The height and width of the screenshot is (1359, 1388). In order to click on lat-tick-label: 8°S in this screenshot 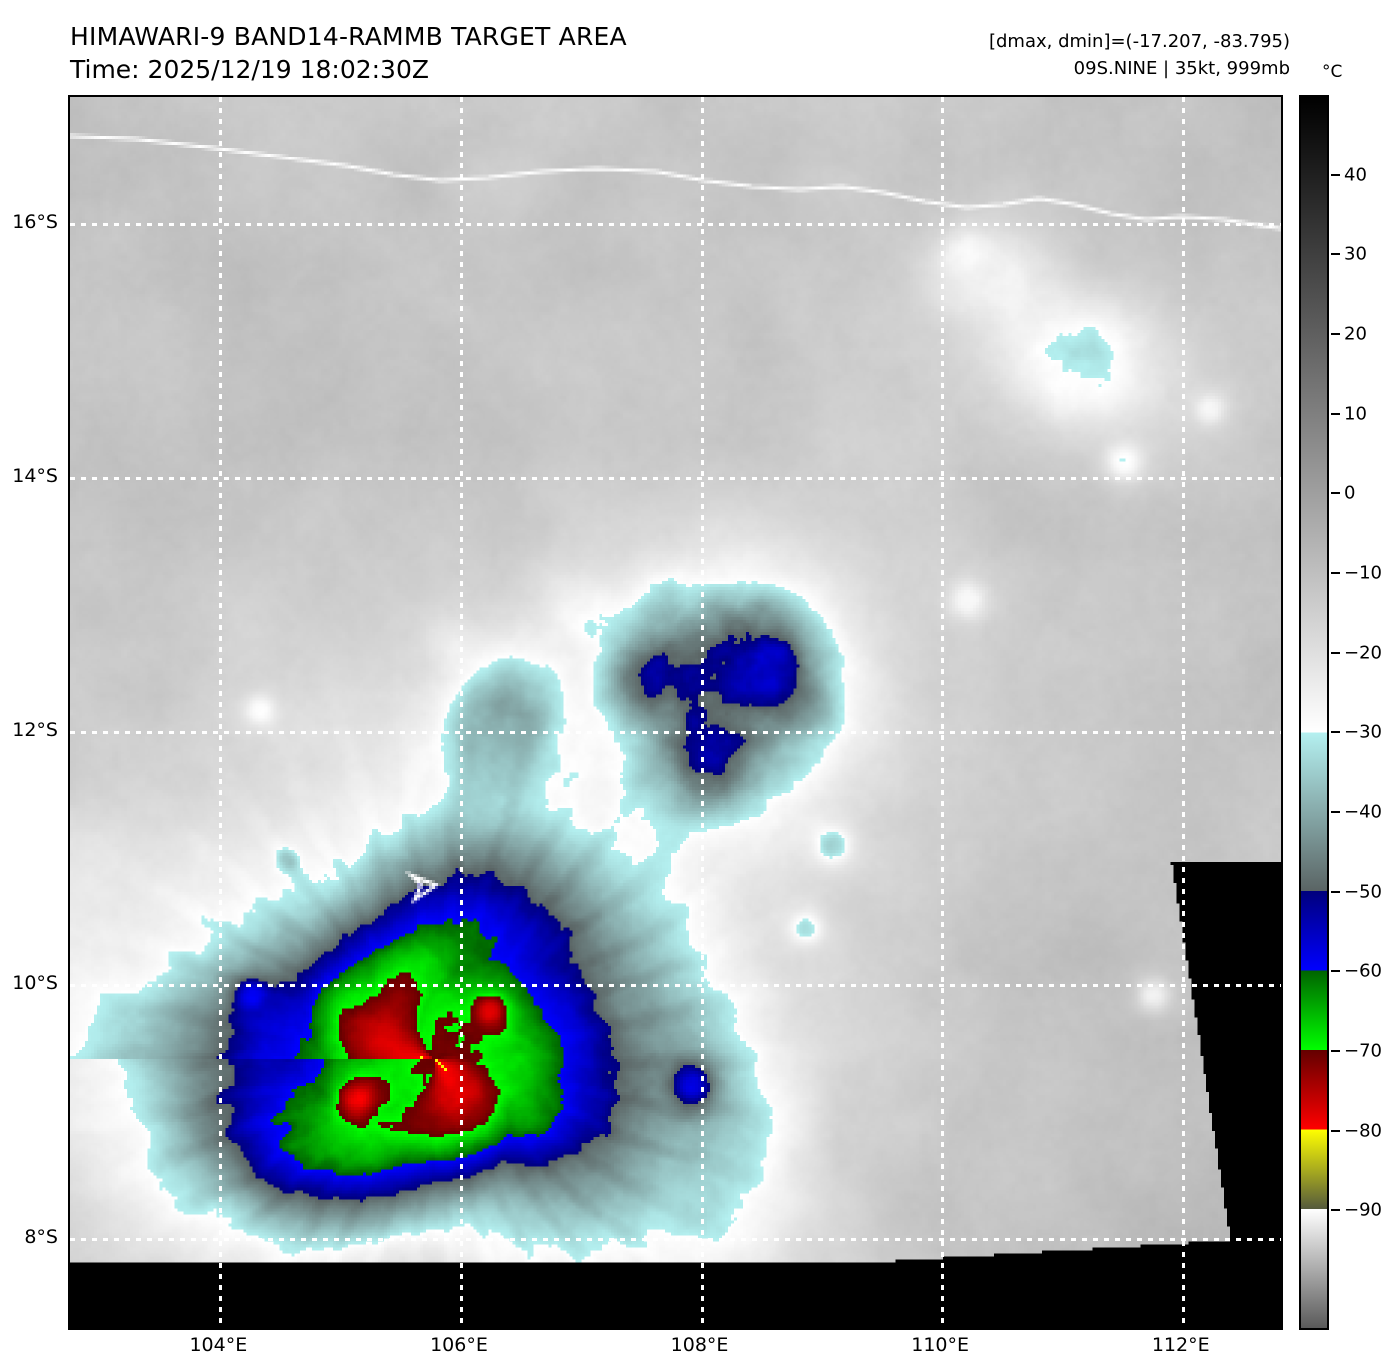, I will do `click(41, 1237)`.